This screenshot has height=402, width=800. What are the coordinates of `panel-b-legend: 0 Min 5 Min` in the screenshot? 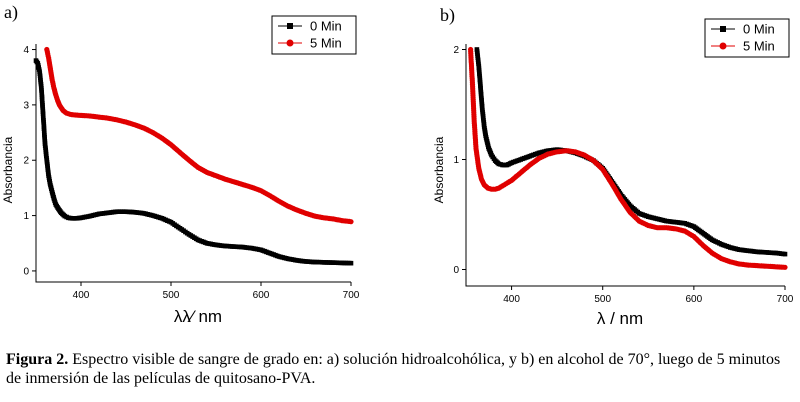 It's located at (747, 38).